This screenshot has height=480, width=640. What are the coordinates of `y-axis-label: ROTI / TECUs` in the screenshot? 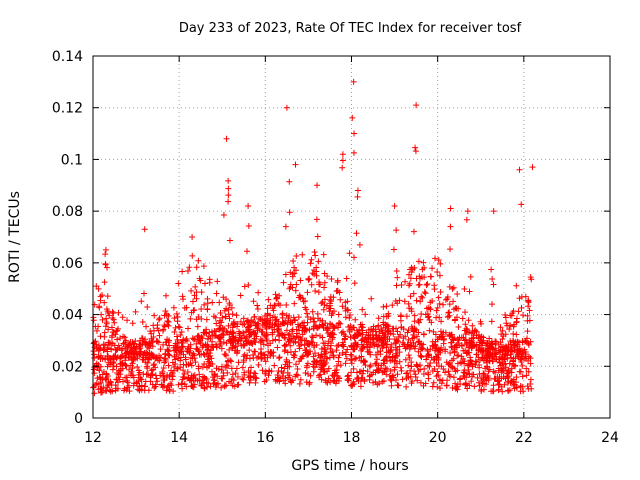 It's located at (15, 237).